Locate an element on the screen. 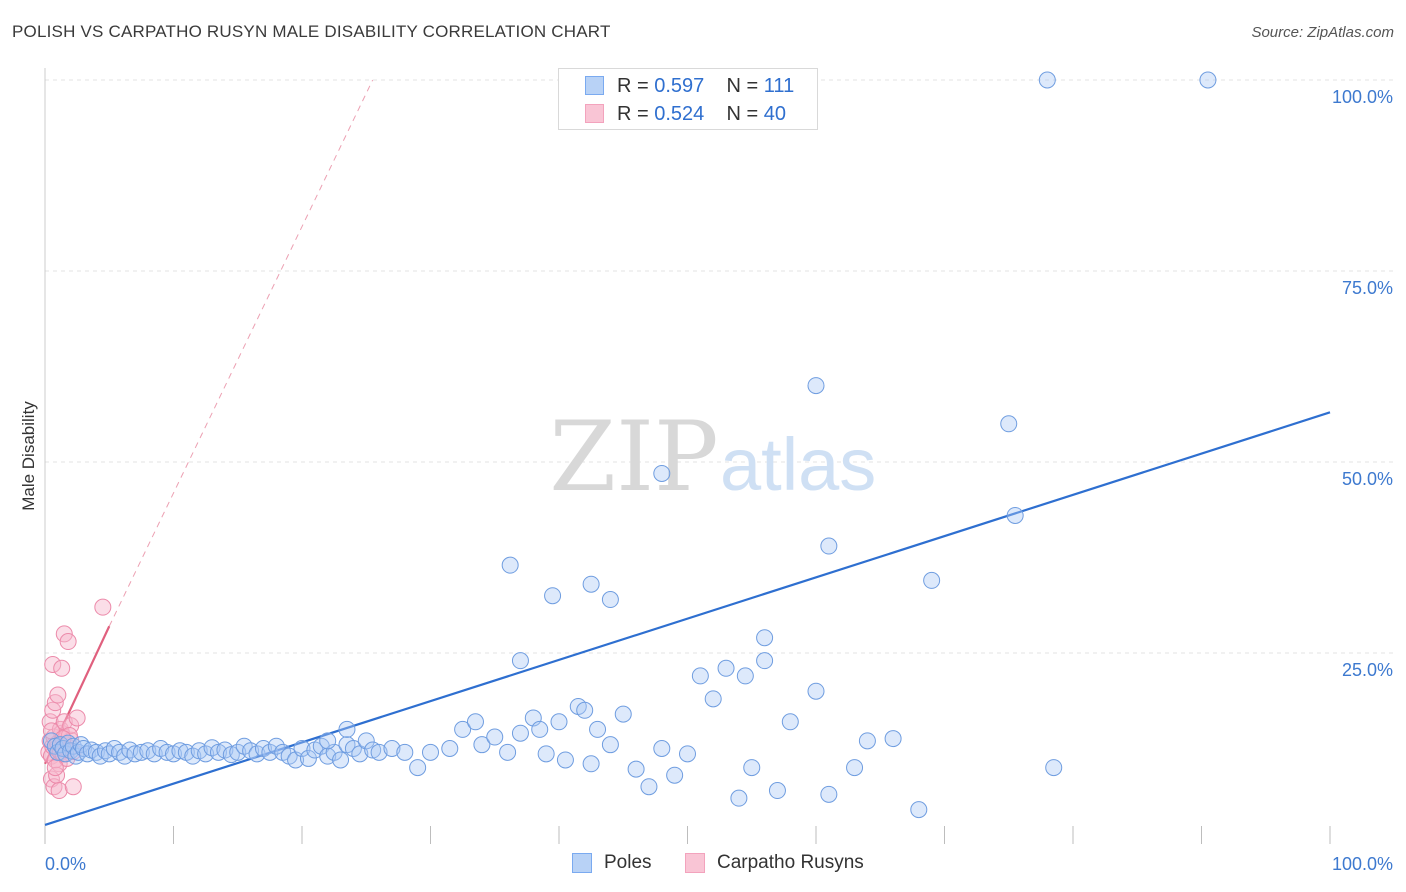  rusyn-r-value: 0.524 is located at coordinates (679, 114).